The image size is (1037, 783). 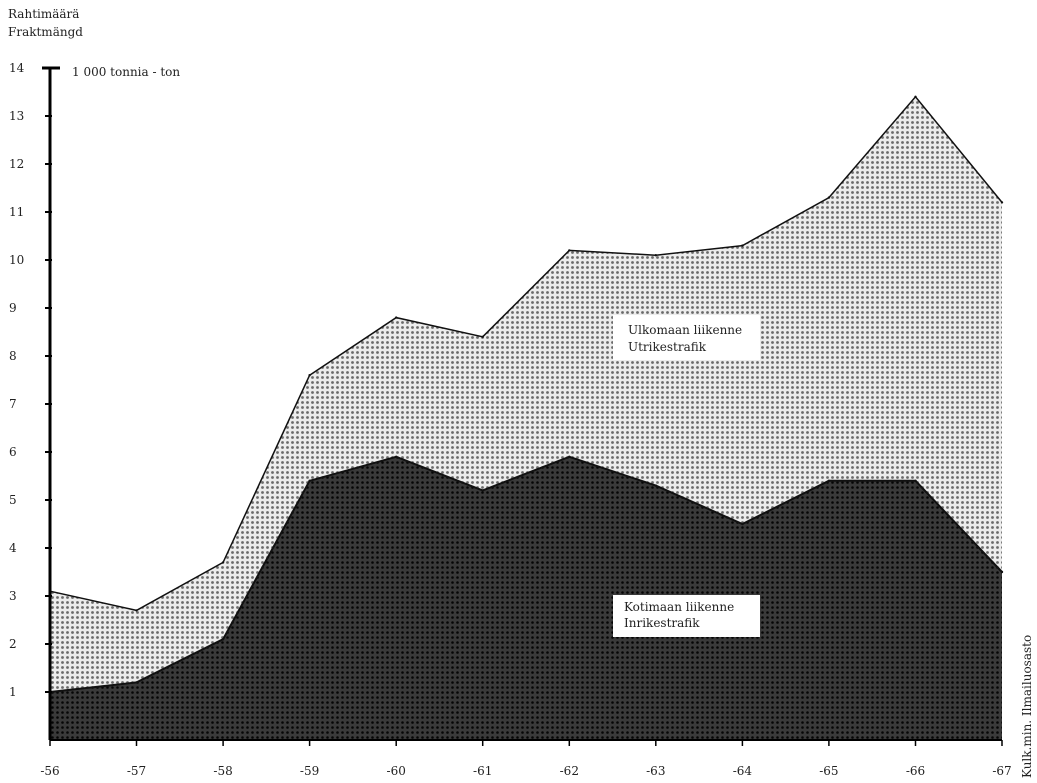 I want to click on legend-domestic: Kotimaan liikenne Inrikestrafik, so click(x=686, y=616).